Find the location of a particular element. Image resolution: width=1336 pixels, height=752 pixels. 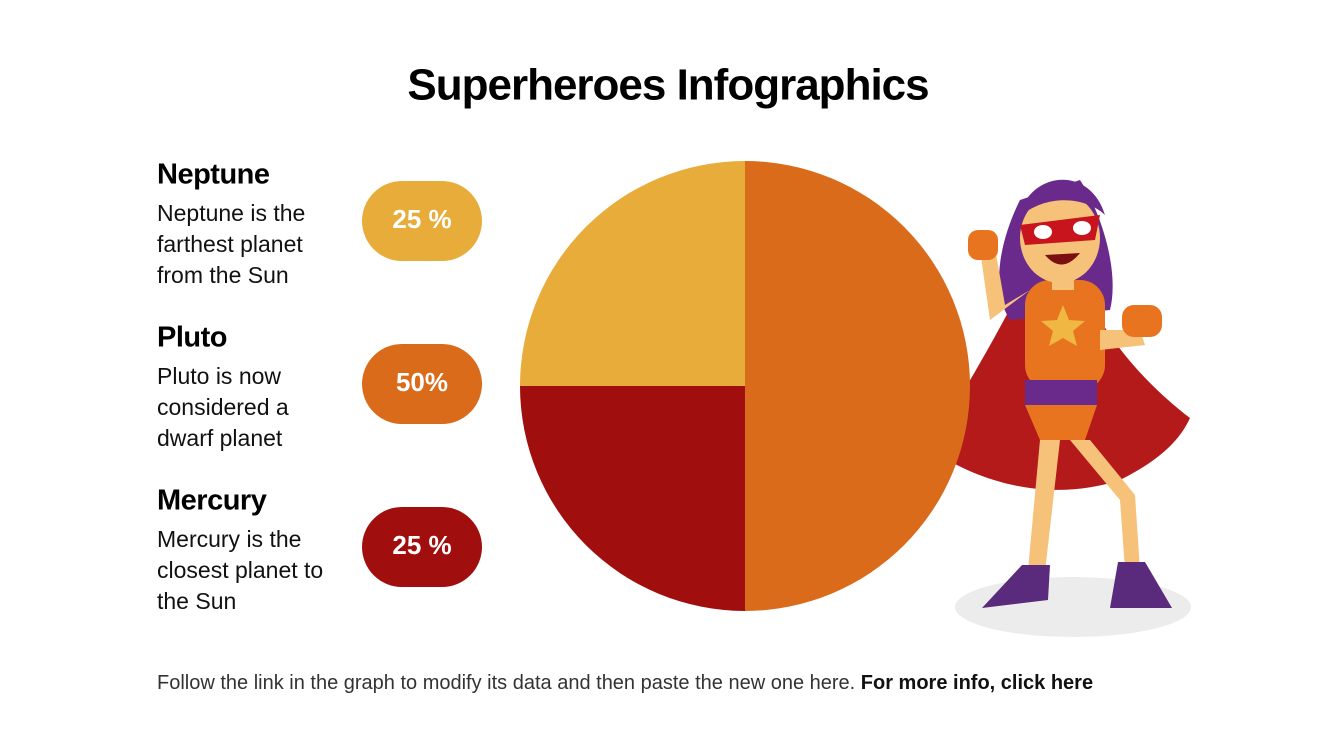

item-description: considered a is located at coordinates (223, 407).